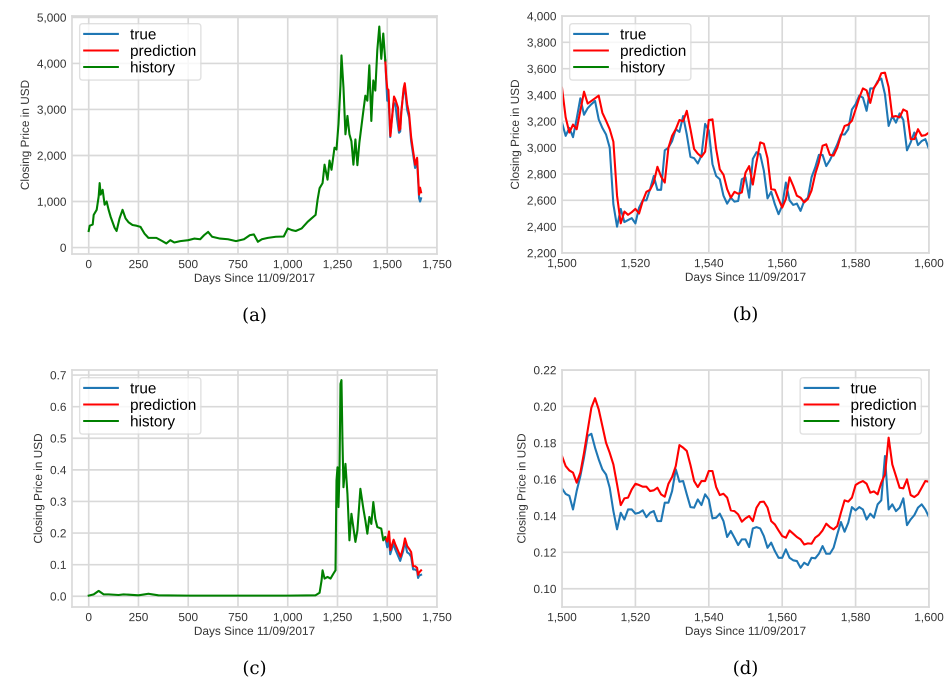  Describe the element at coordinates (58, 470) in the screenshot. I see `y-tick-label: 0.4` at that location.